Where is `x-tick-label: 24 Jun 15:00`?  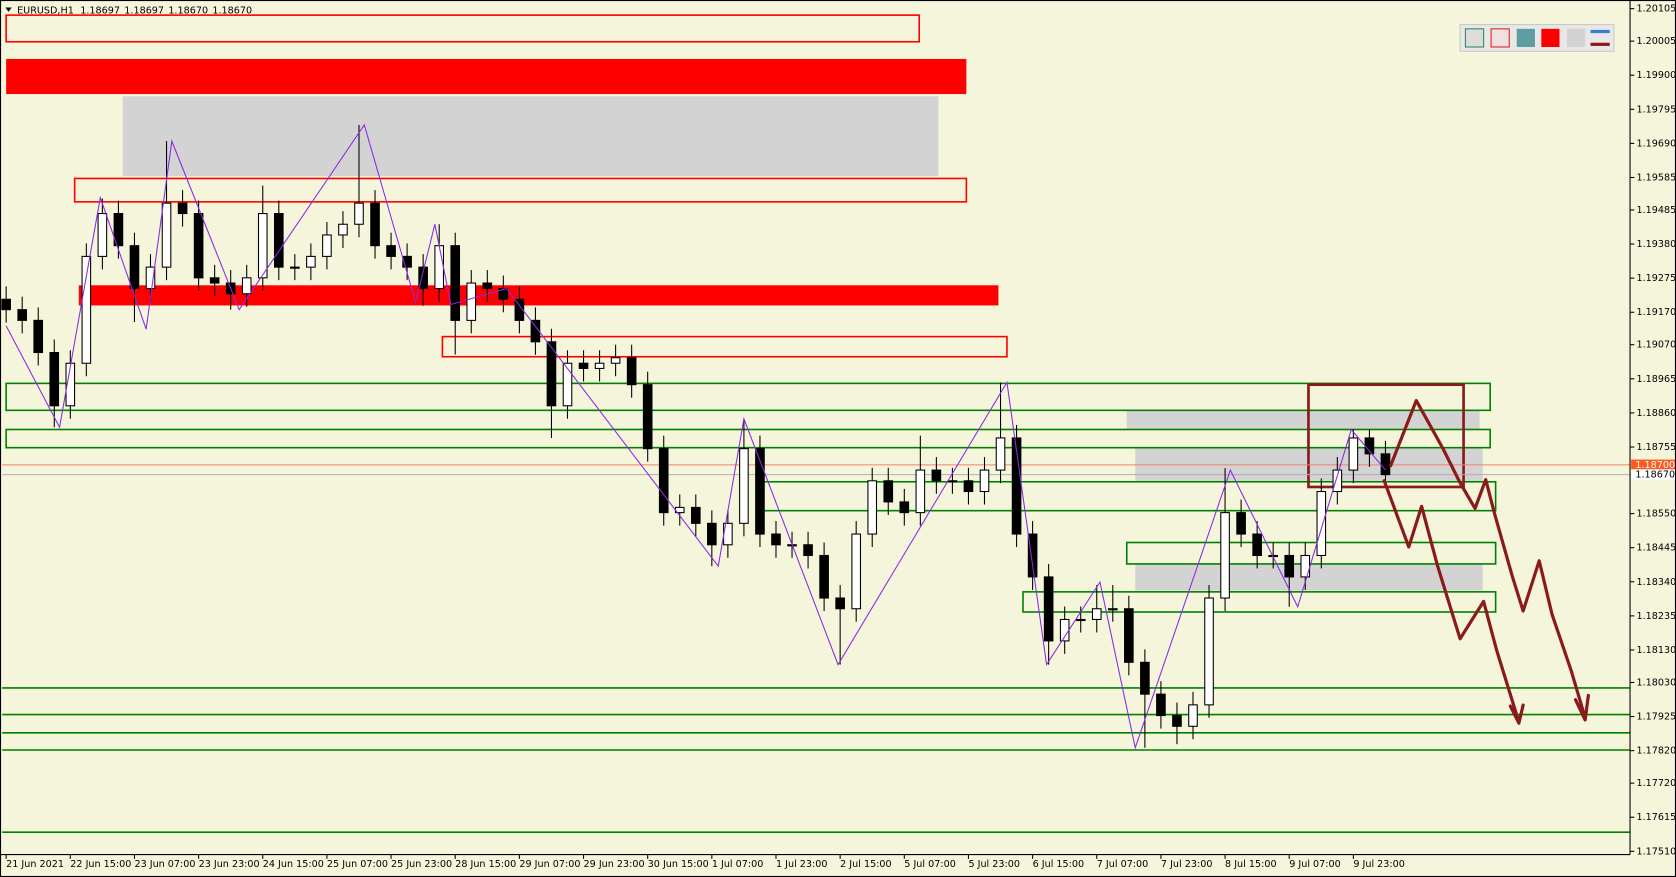 x-tick-label: 24 Jun 15:00 is located at coordinates (293, 864).